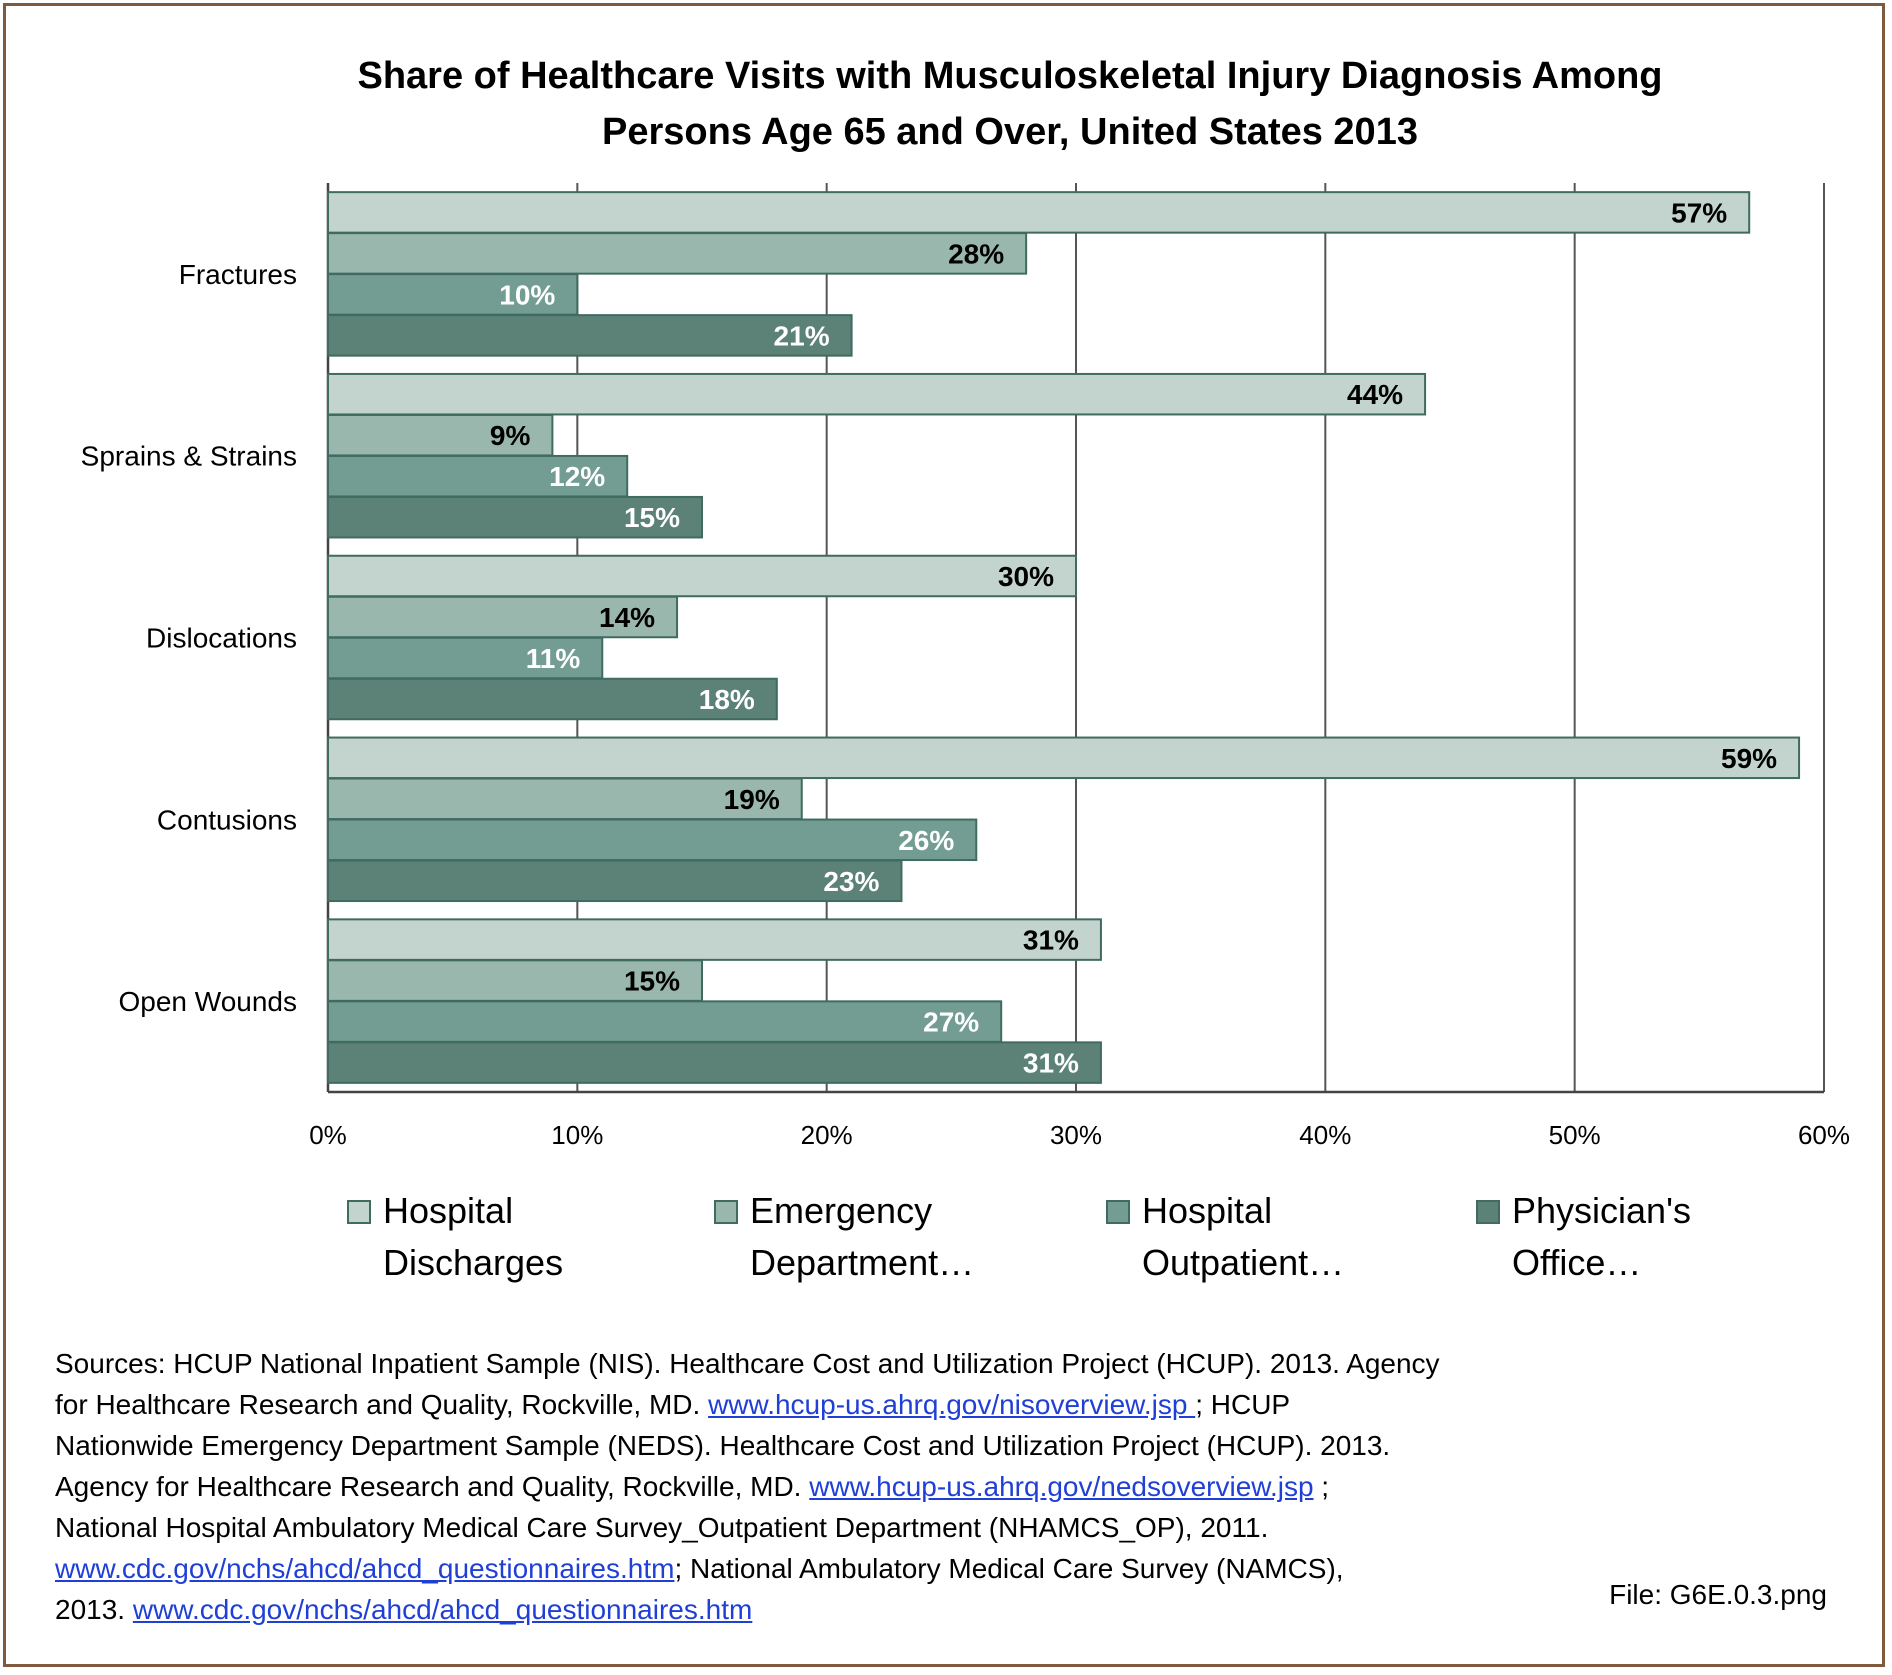  Describe the element at coordinates (1601, 1210) in the screenshot. I see `legend-label: Physician's` at that location.